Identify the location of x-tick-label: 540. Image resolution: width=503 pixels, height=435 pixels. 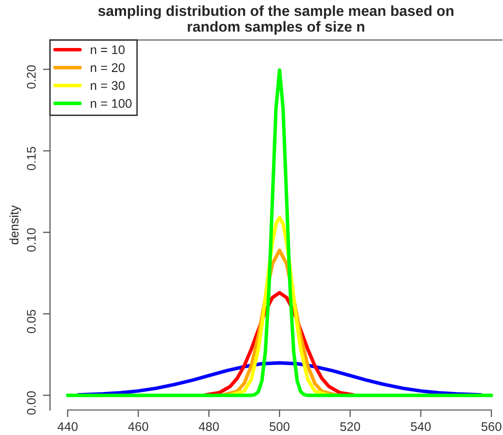
(420, 426).